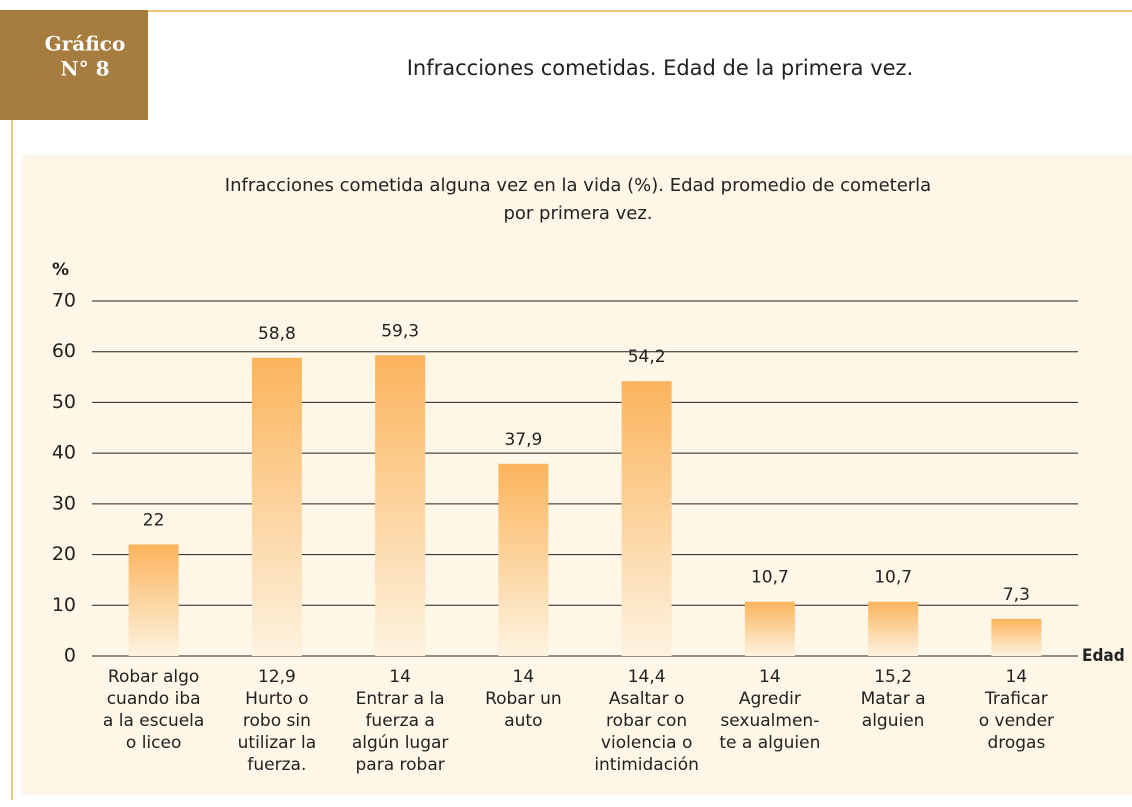  What do you see at coordinates (153, 721) in the screenshot?
I see `x-tick-label: a la escuela` at bounding box center [153, 721].